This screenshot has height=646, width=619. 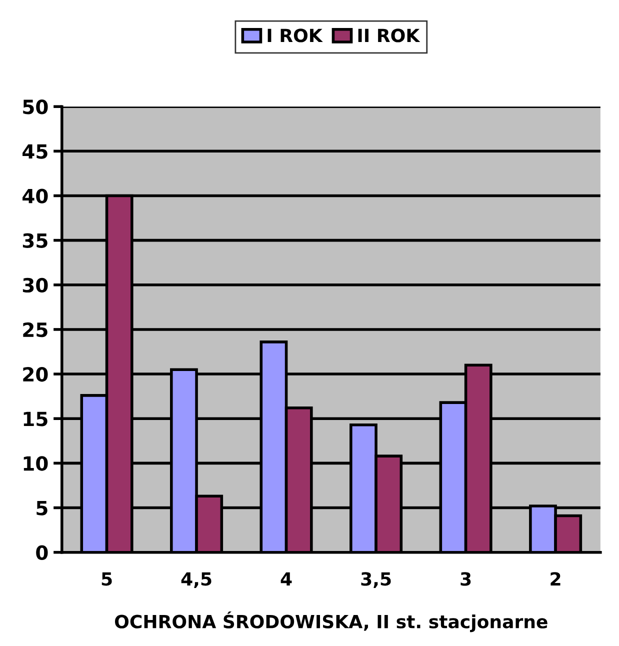 What do you see at coordinates (465, 579) in the screenshot?
I see `x-tick-label: 3` at bounding box center [465, 579].